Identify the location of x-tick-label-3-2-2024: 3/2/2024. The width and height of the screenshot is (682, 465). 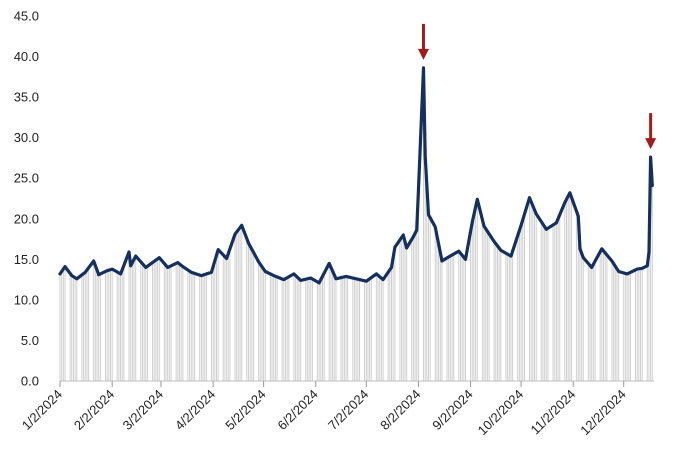
(143, 410).